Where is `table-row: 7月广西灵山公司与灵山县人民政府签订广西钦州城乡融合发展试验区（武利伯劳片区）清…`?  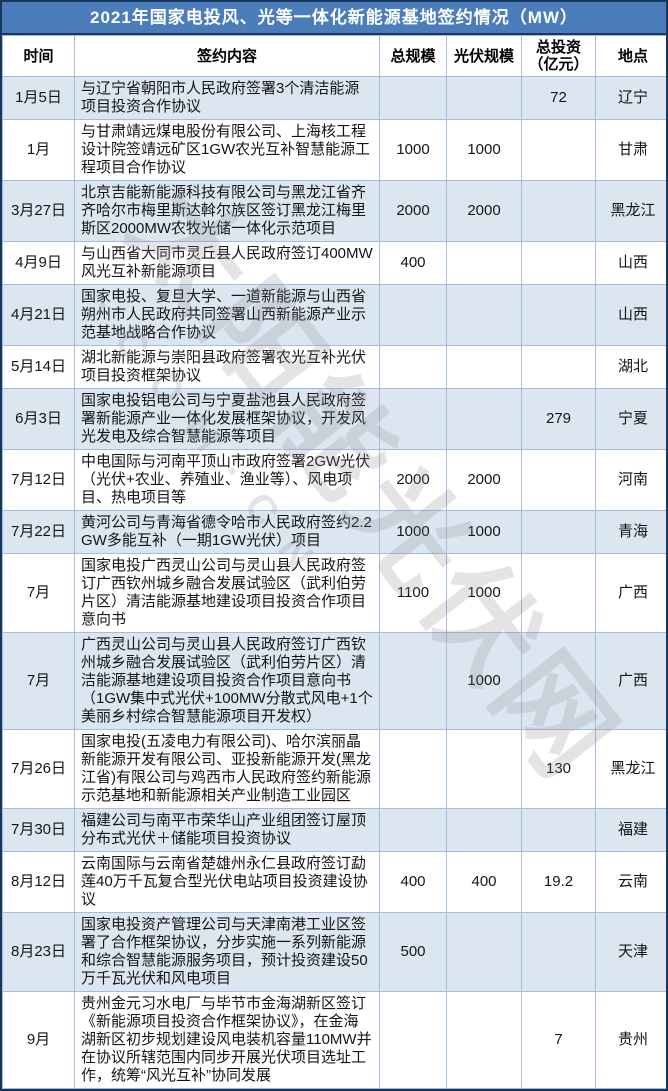
table-row: 7月广西灵山公司与灵山县人民政府签订广西钦州城乡融合发展试验区（武利伯劳片区）清… is located at coordinates (335, 681).